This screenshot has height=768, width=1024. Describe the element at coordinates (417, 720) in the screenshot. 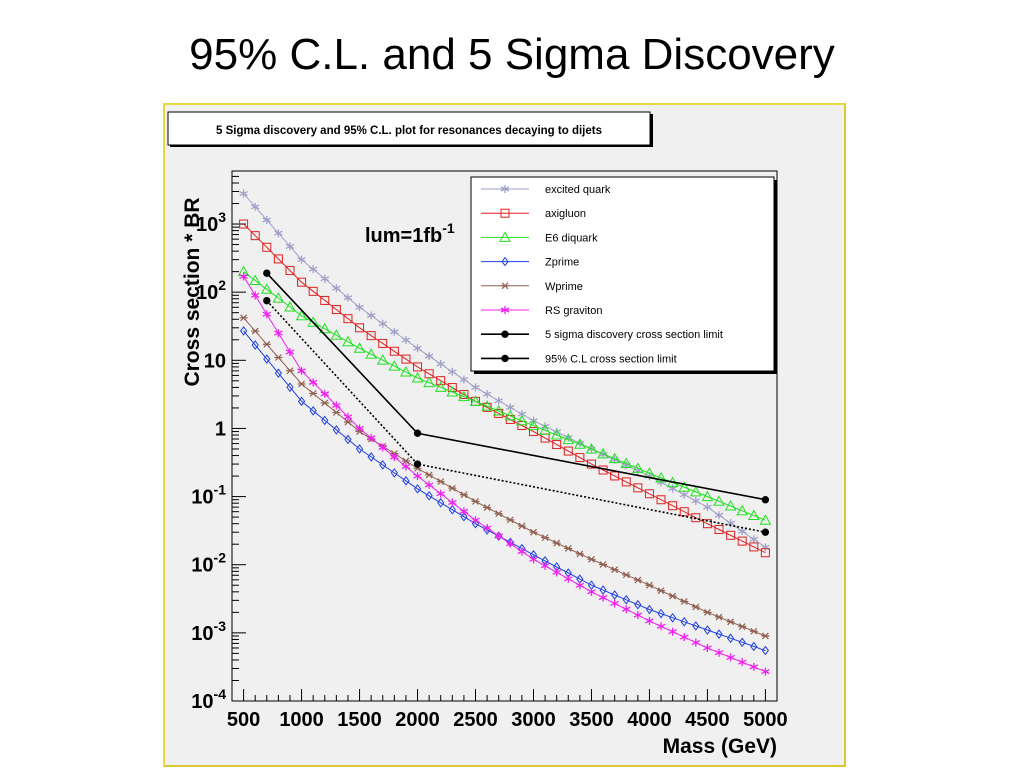

I see `x-tick-label: 2000` at that location.